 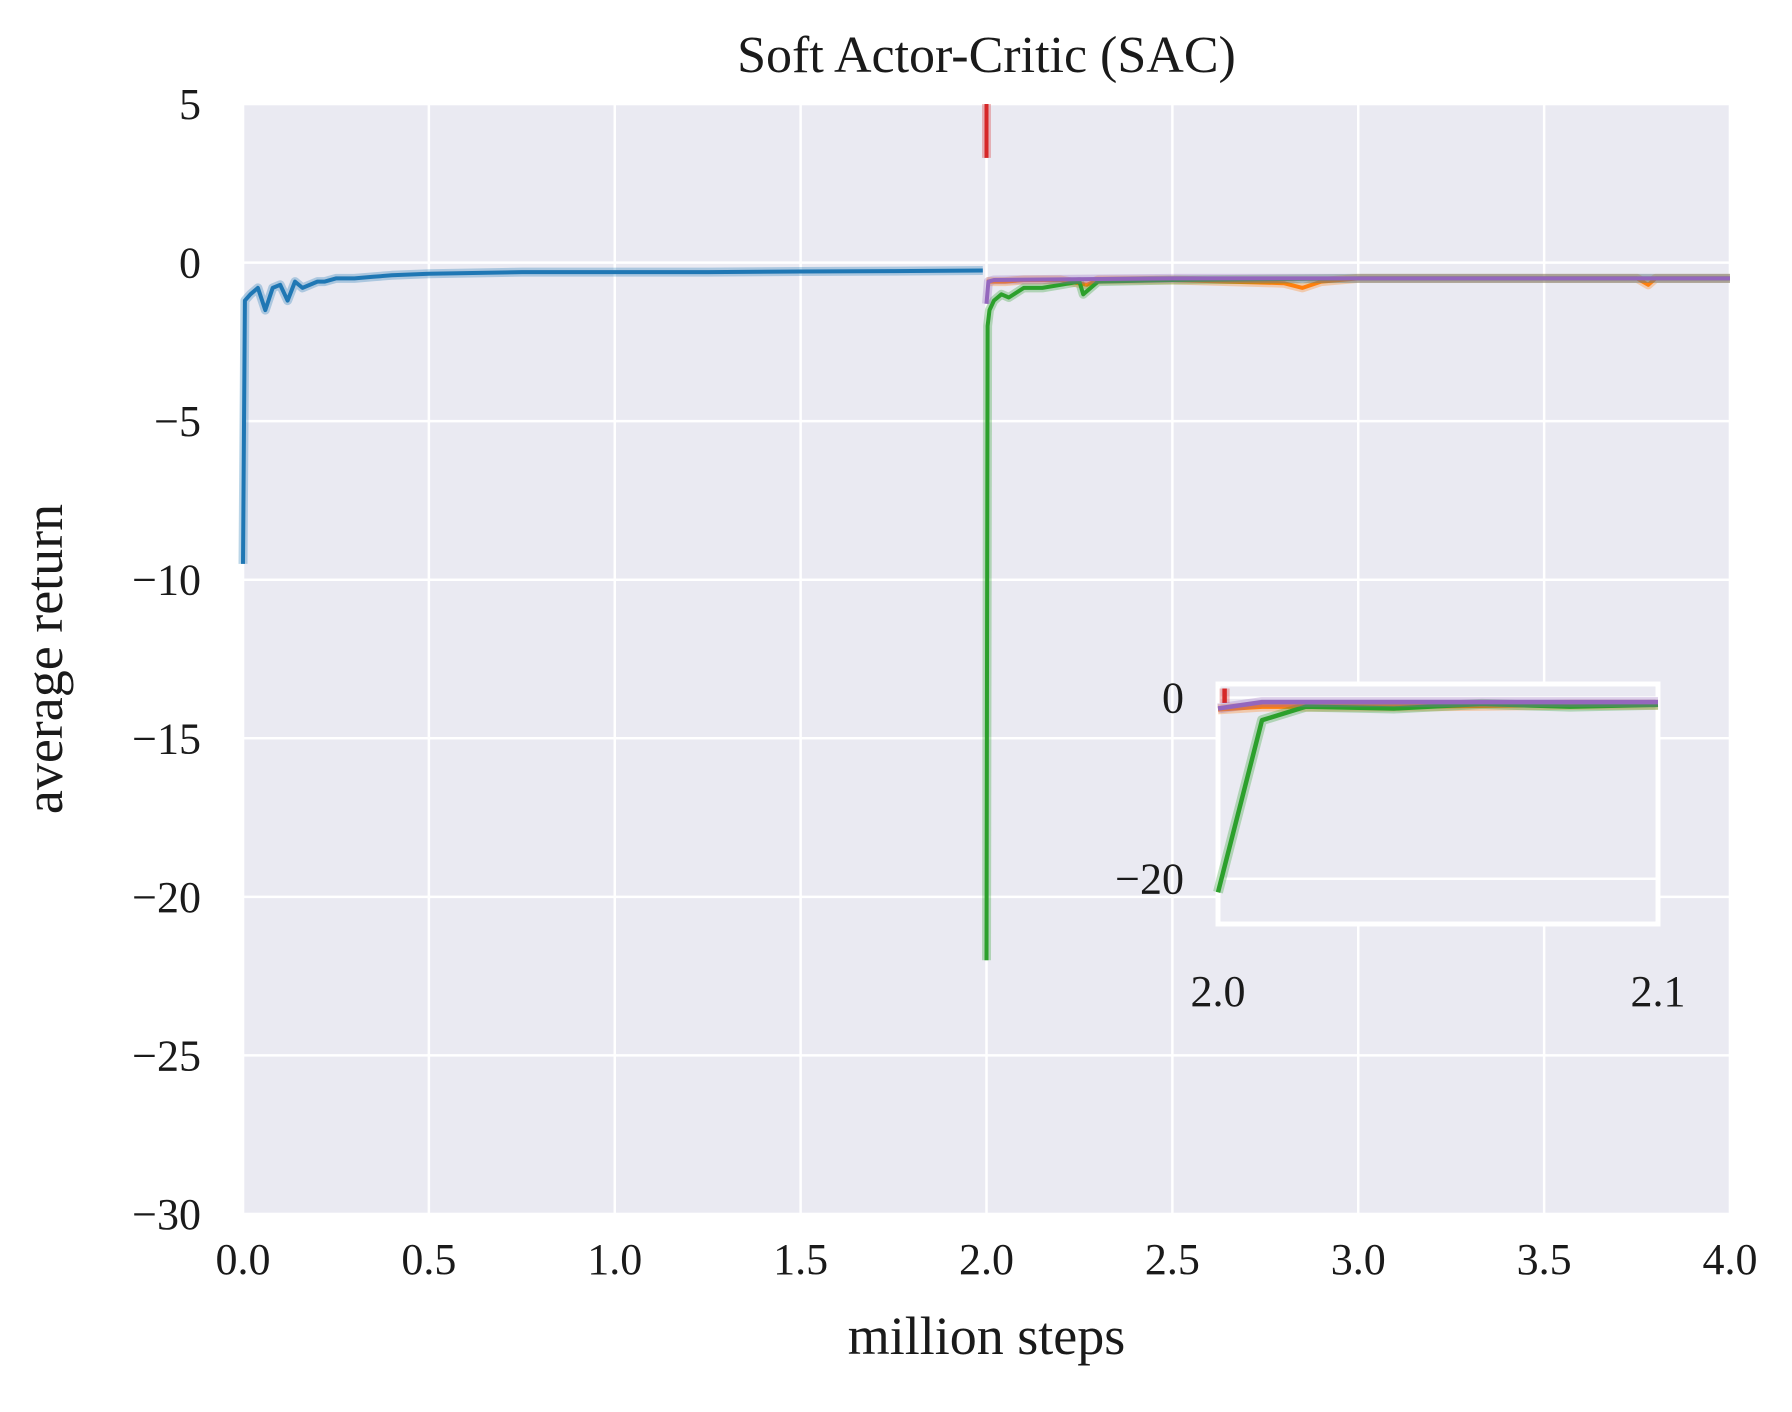 What do you see at coordinates (166, 738) in the screenshot?
I see `y-tick-label: −15` at bounding box center [166, 738].